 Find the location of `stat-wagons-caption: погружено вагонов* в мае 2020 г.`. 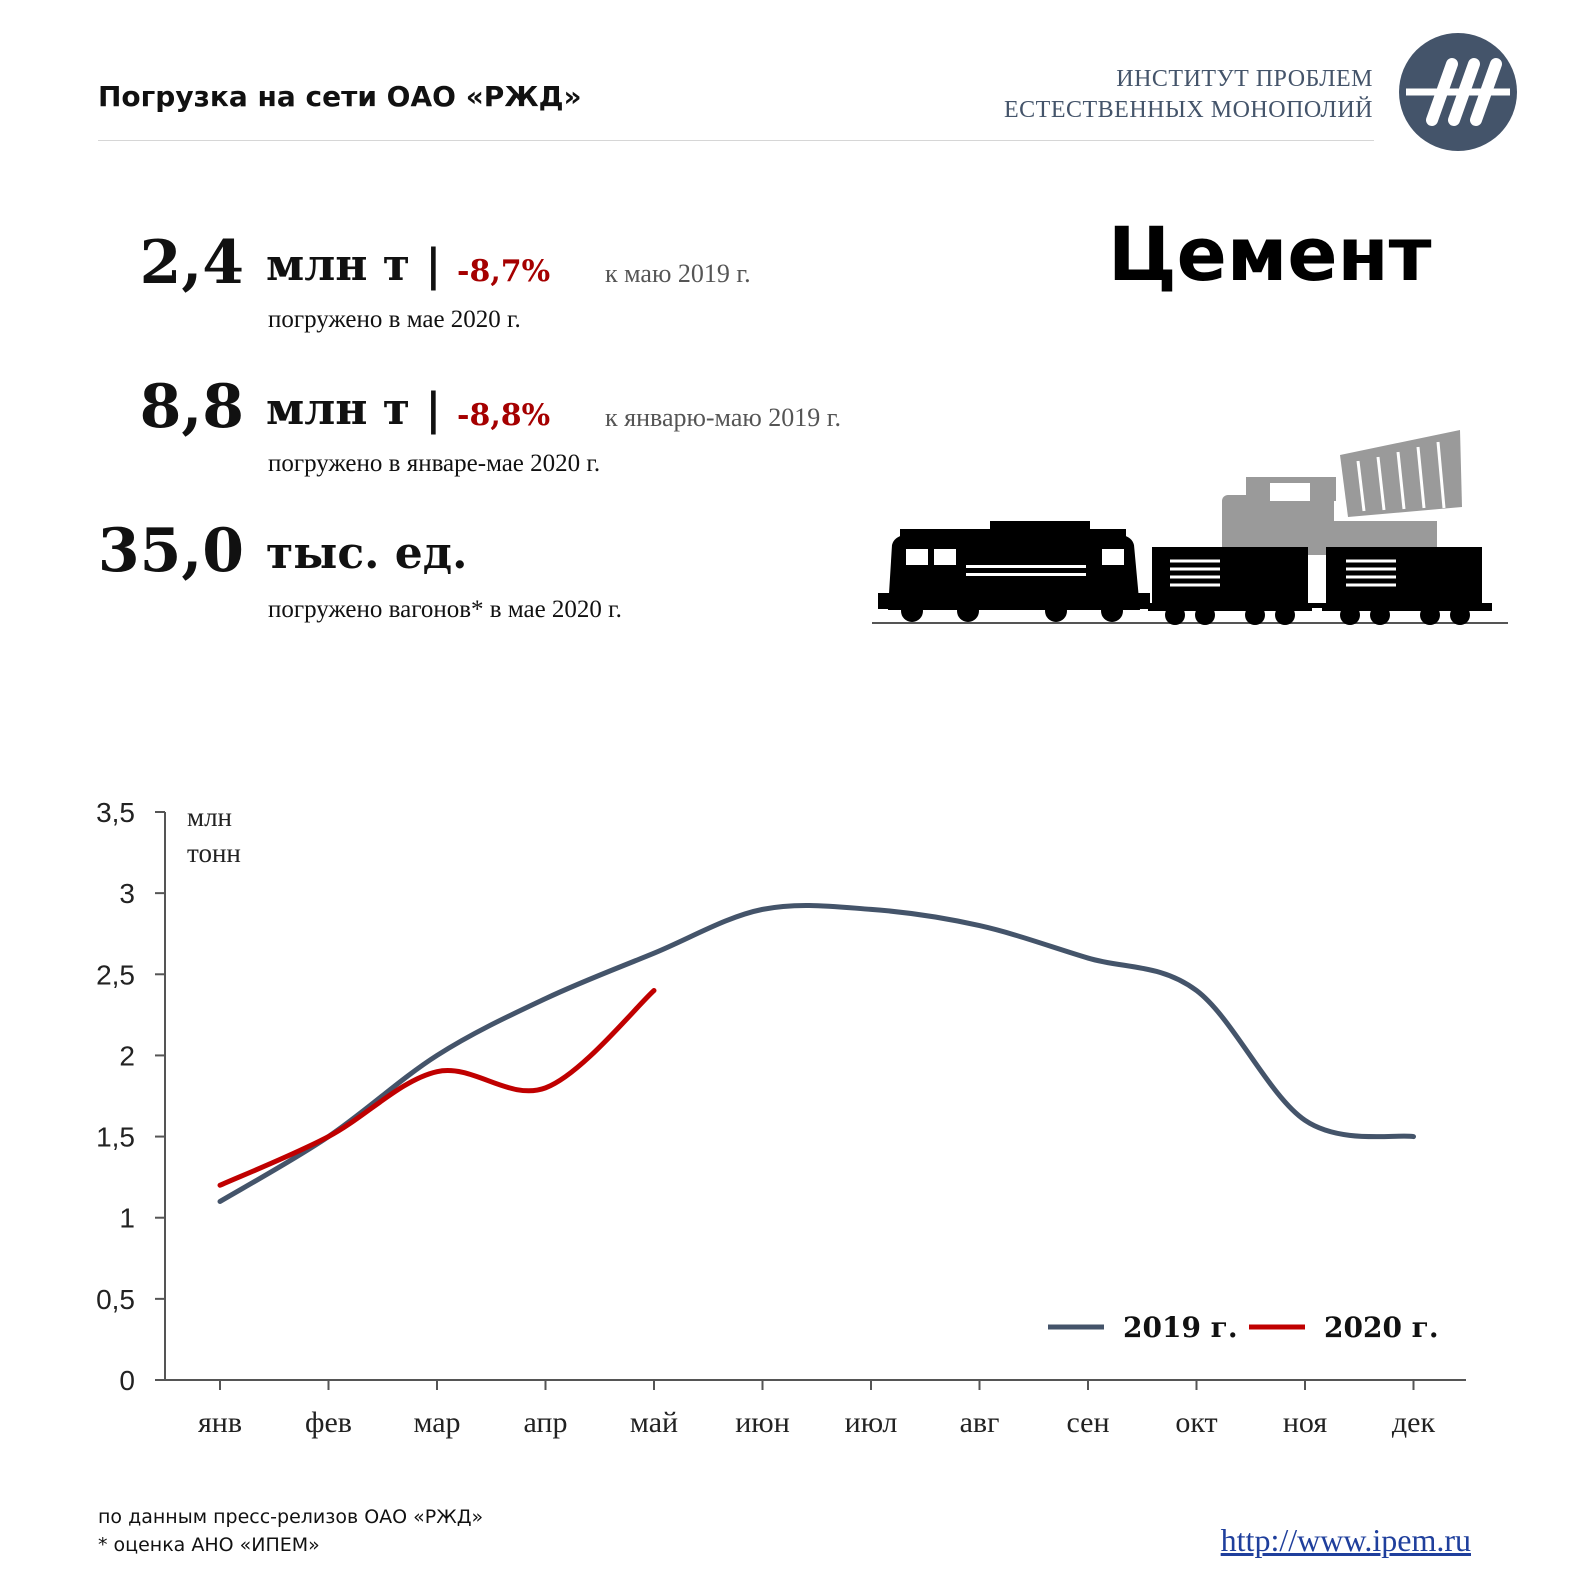

stat-wagons-caption: погружено вагонов* в мае 2020 г. is located at coordinates (445, 609).